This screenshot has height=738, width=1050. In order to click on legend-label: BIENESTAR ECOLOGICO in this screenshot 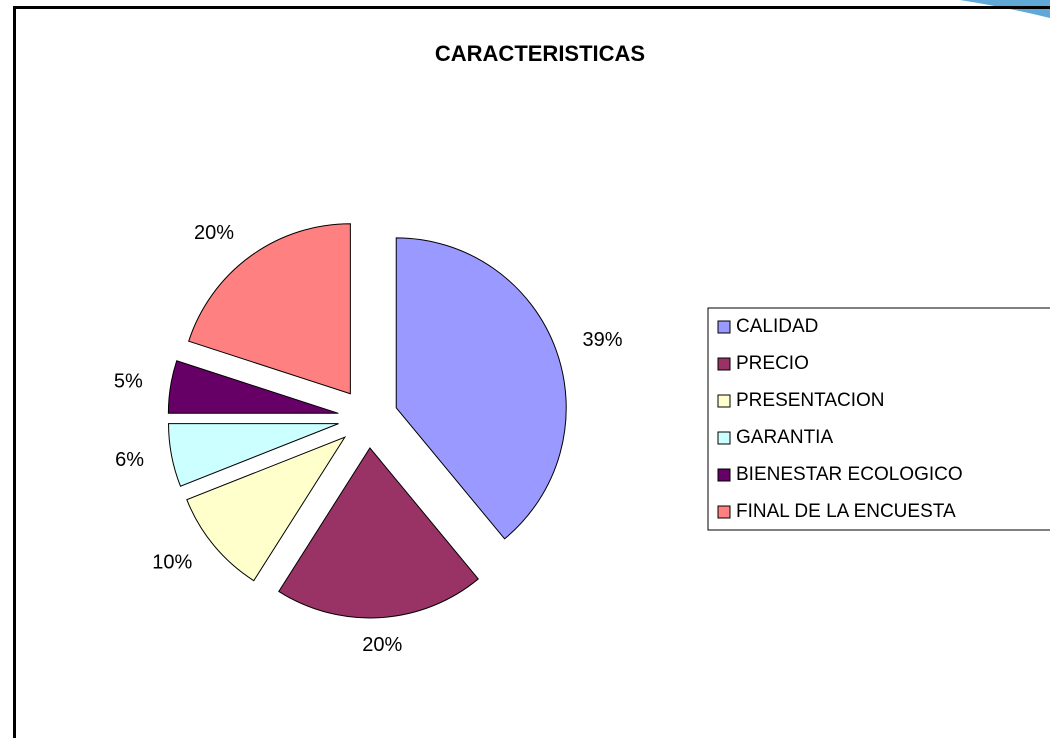, I will do `click(849, 474)`.